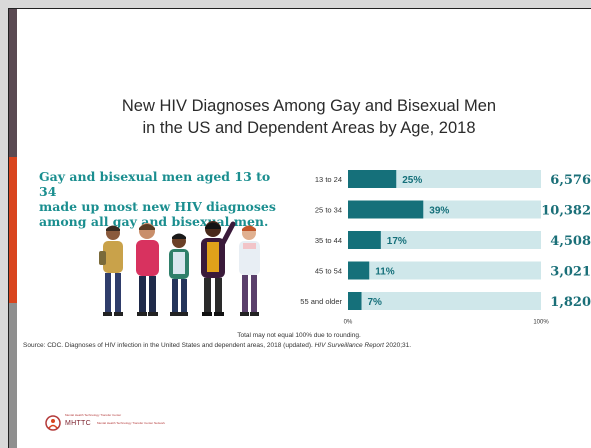 The height and width of the screenshot is (448, 591). What do you see at coordinates (13, 230) in the screenshot?
I see `slide-accent-bar-middle` at bounding box center [13, 230].